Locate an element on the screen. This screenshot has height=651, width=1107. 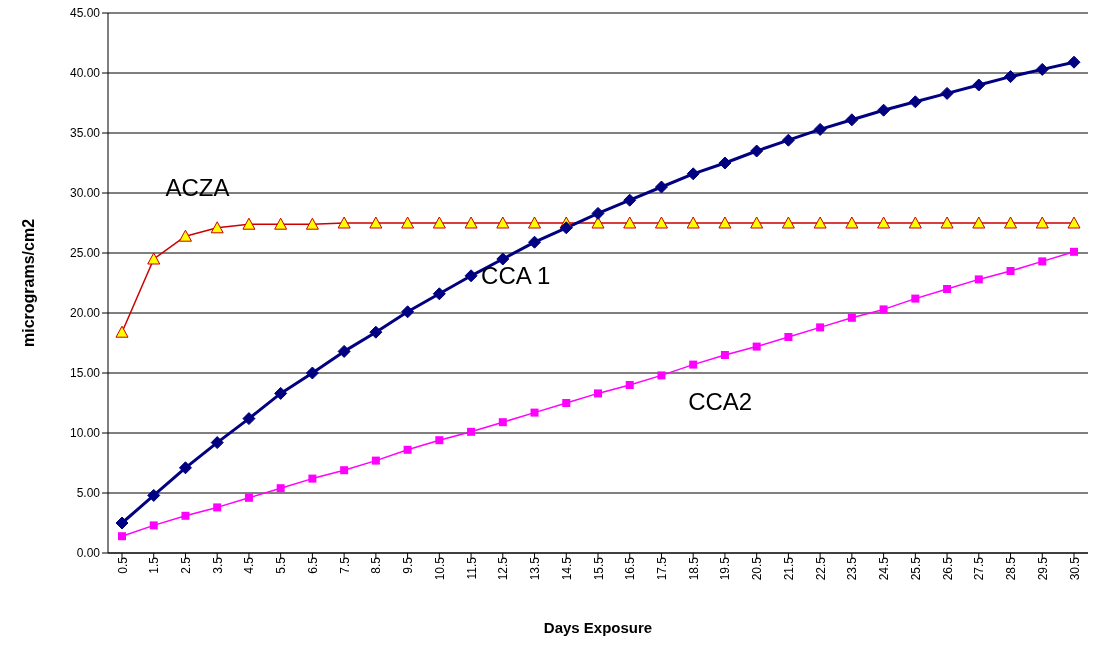
x-tick-label: 29.5 is located at coordinates (1042, 568).